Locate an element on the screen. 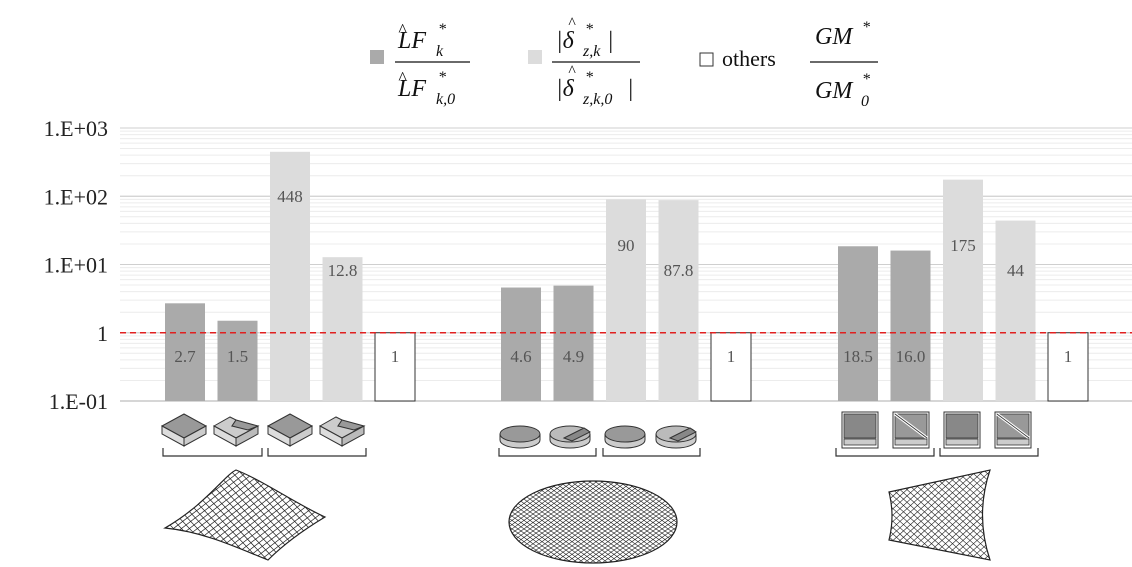 Image resolution: width=1132 pixels, height=567 pixels. bar-data-label: 18.5 is located at coordinates (858, 356).